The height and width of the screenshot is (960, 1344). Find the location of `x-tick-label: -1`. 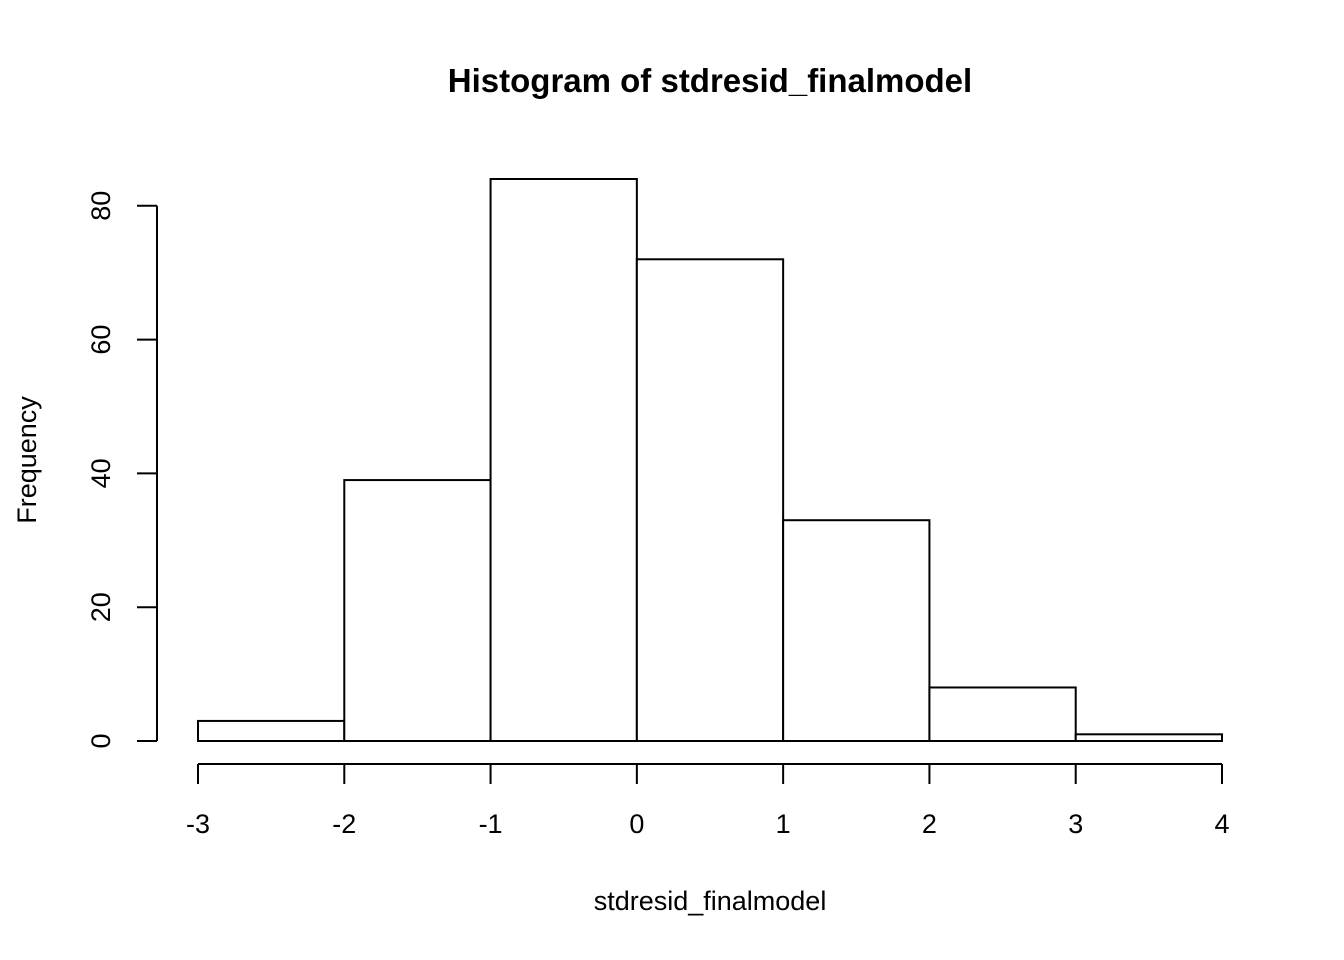

x-tick-label: -1 is located at coordinates (491, 824).